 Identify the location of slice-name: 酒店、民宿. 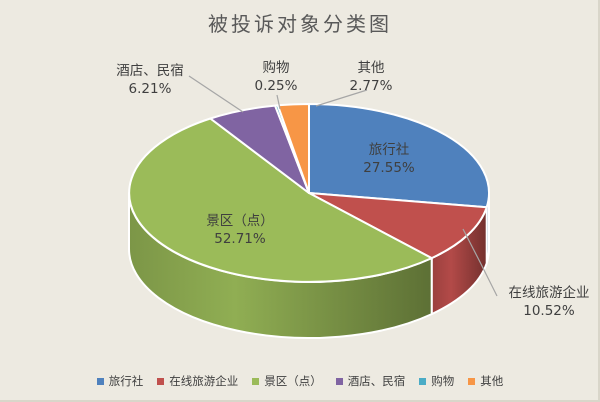
(150, 70).